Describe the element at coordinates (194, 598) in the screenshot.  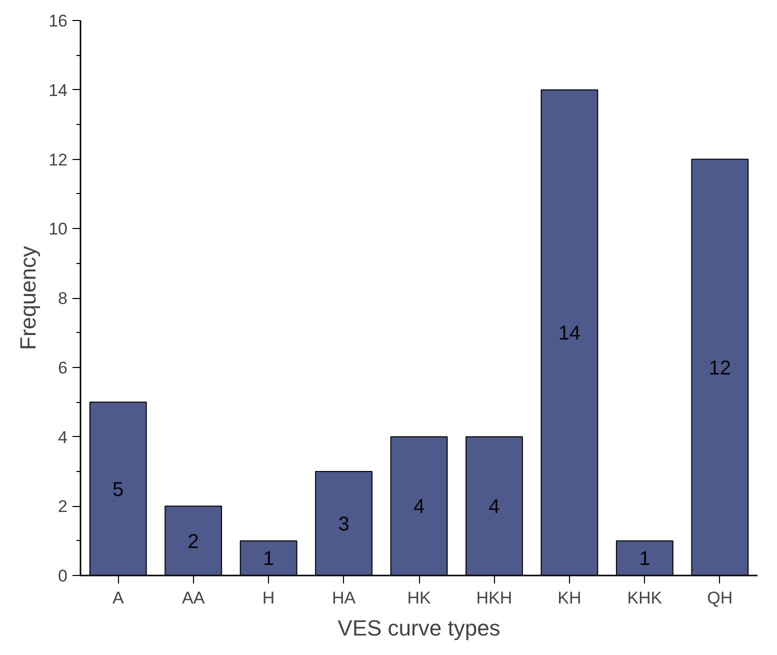
I see `x-tick-label: AA` at that location.